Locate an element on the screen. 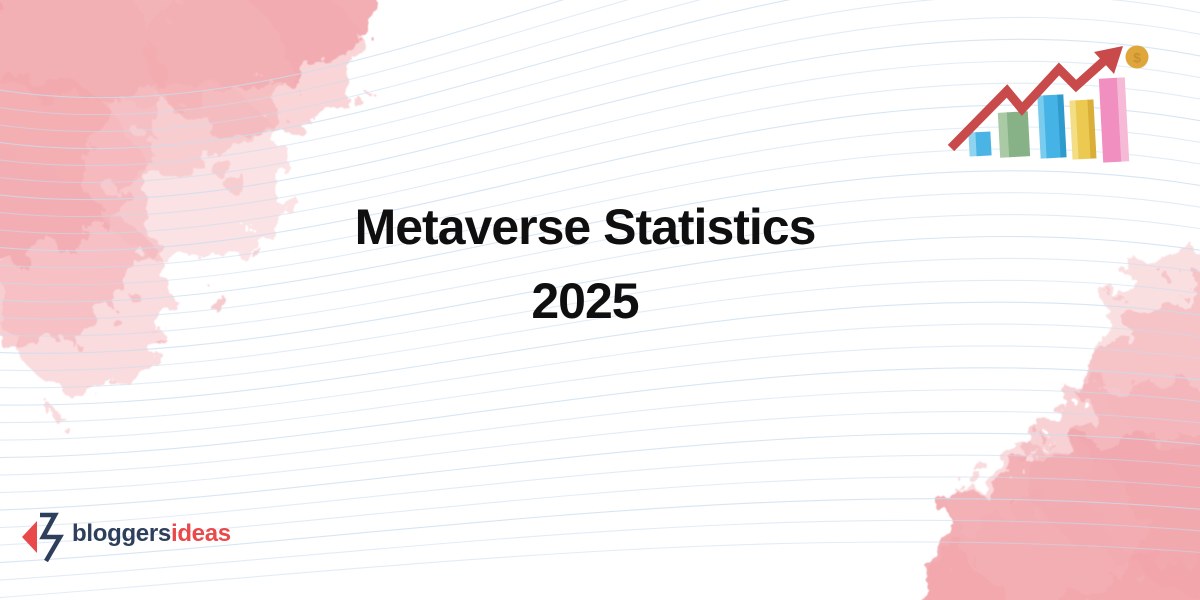 This screenshot has width=1200, height=600. logo-text-bloggers: bloggers is located at coordinates (121, 533).